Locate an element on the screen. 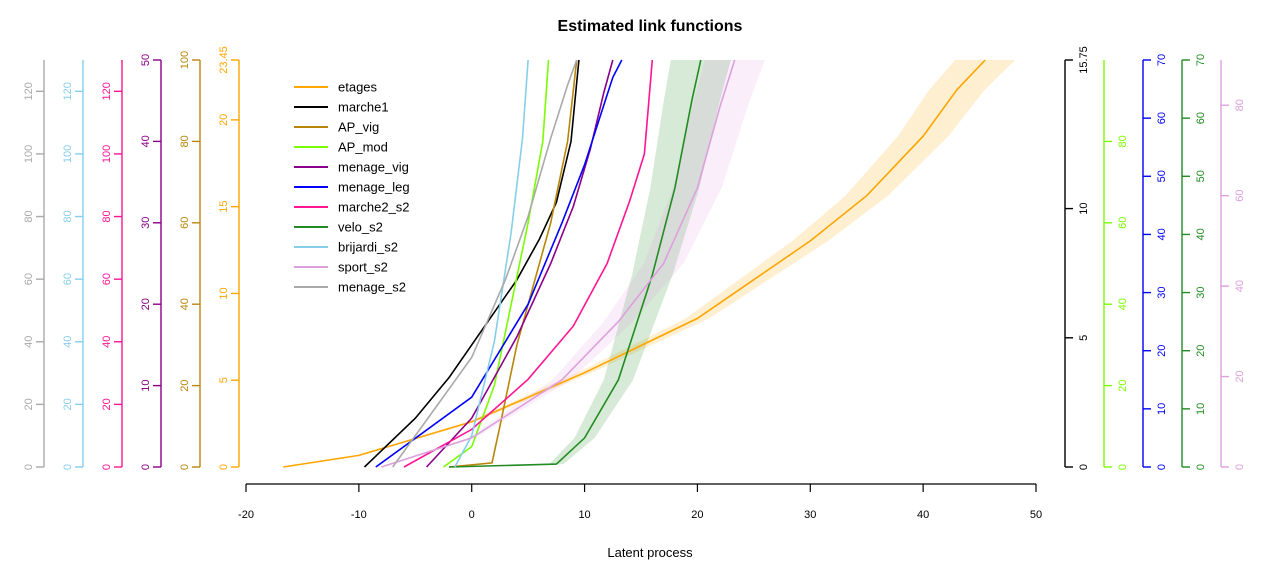 The width and height of the screenshot is (1262, 561). legend-label: menage_leg is located at coordinates (374, 187).